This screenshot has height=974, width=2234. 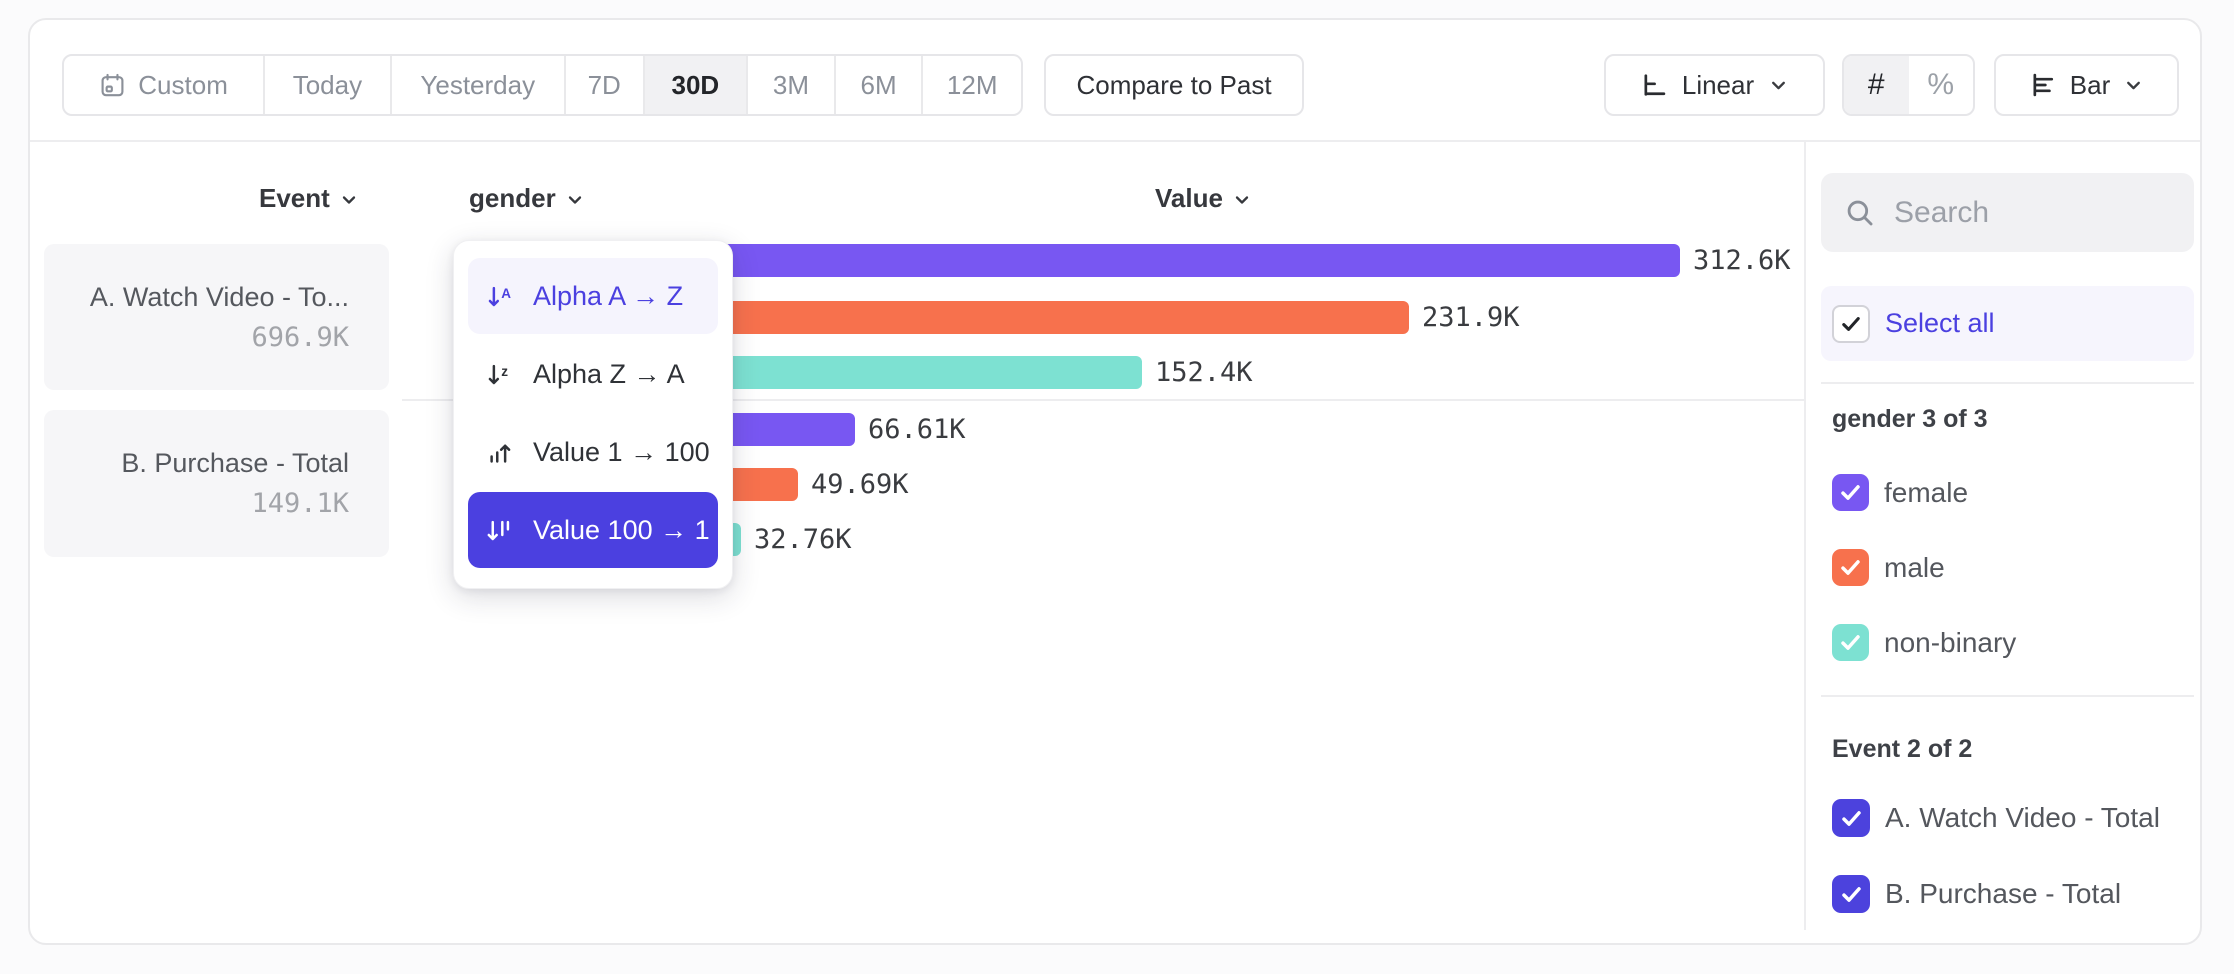 What do you see at coordinates (1900, 492) in the screenshot?
I see `legend-item-female: female` at bounding box center [1900, 492].